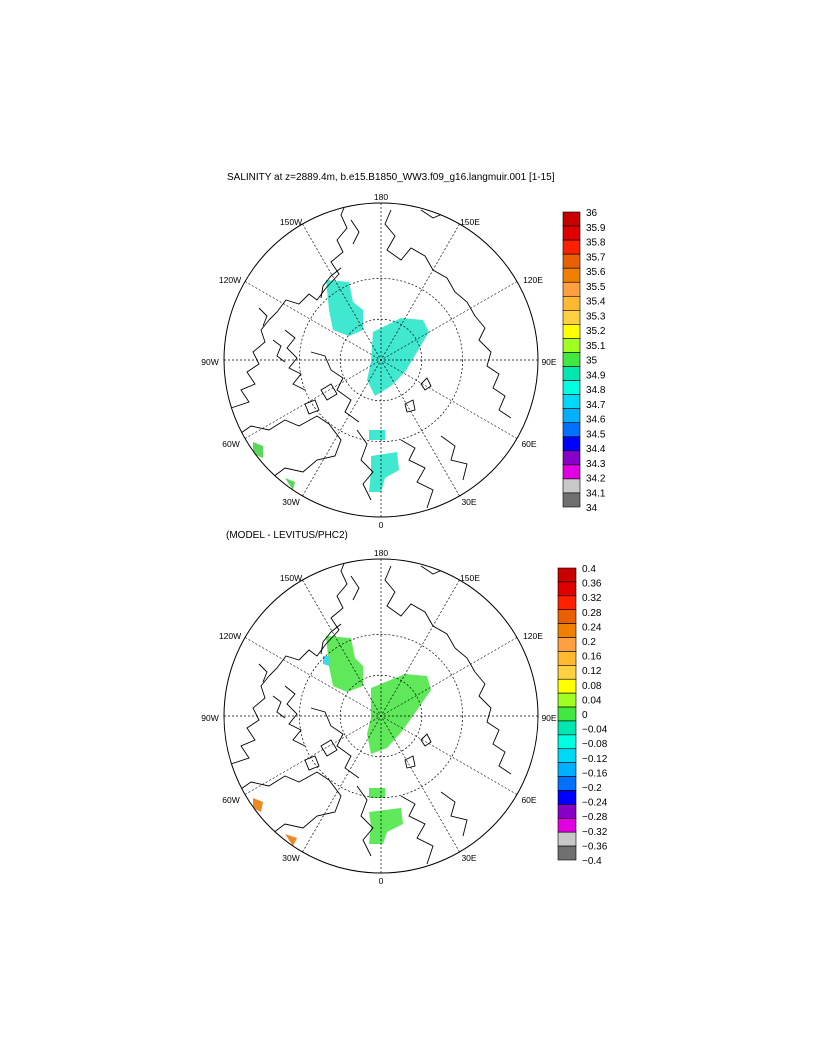 The height and width of the screenshot is (1055, 818). I want to click on anomaly-region-small-negative, so click(326, 661).